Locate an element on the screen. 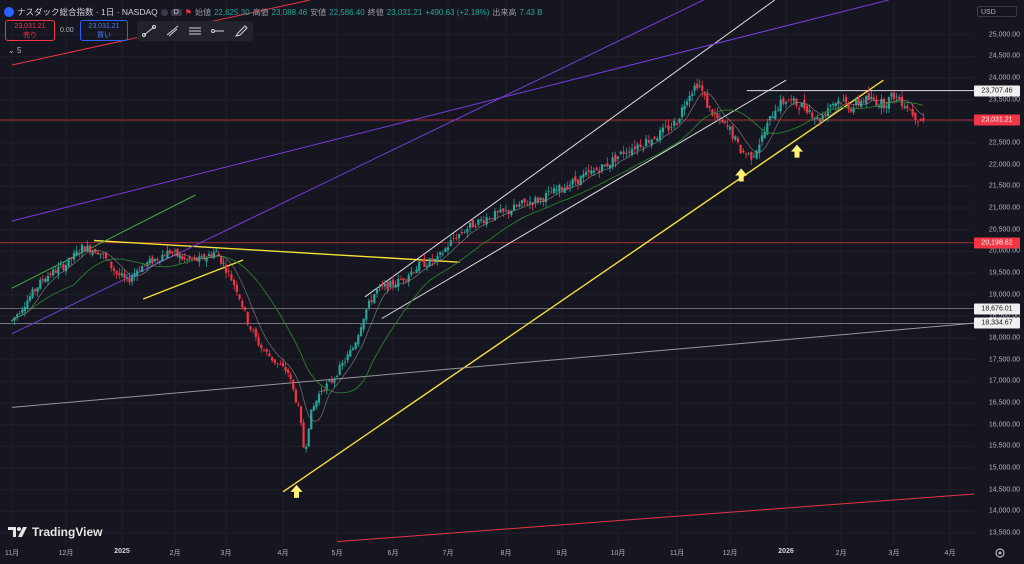 The height and width of the screenshot is (564, 1024). buy-button: 23,031.21 買い is located at coordinates (104, 30).